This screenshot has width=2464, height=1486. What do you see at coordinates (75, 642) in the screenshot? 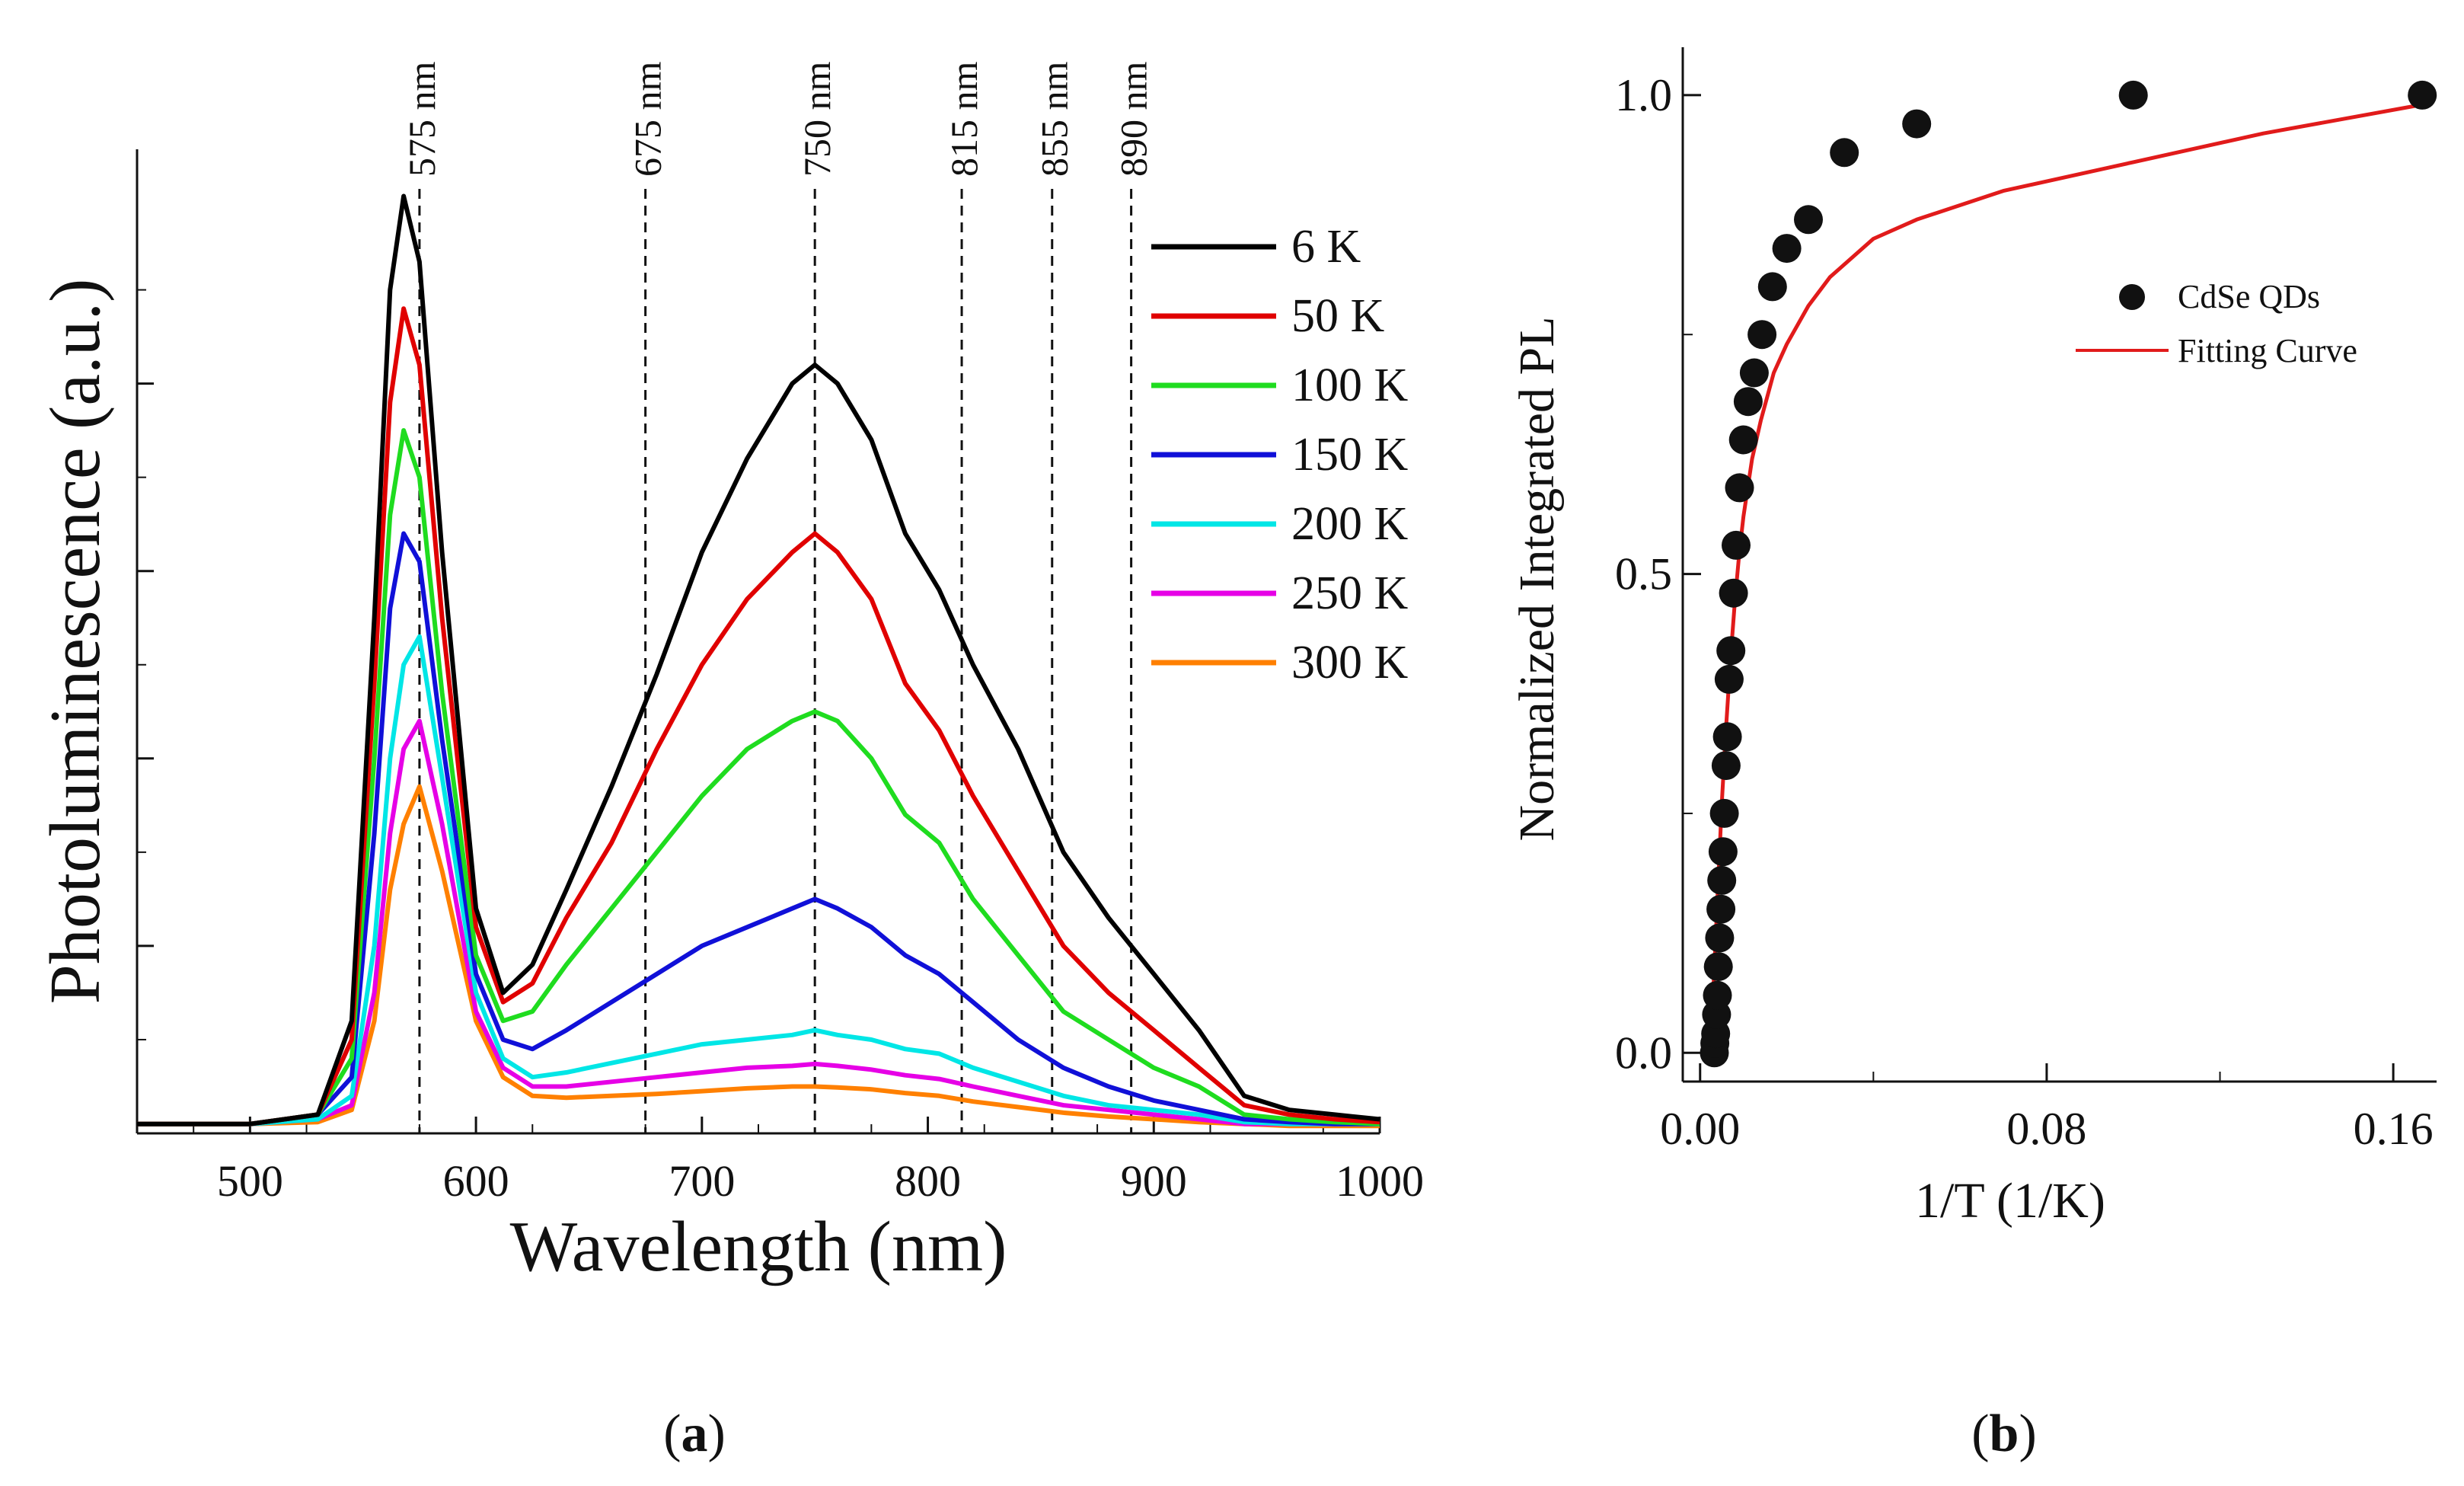
I see `panel-a-y-label: Photoluminescence (a.u.)` at bounding box center [75, 642].